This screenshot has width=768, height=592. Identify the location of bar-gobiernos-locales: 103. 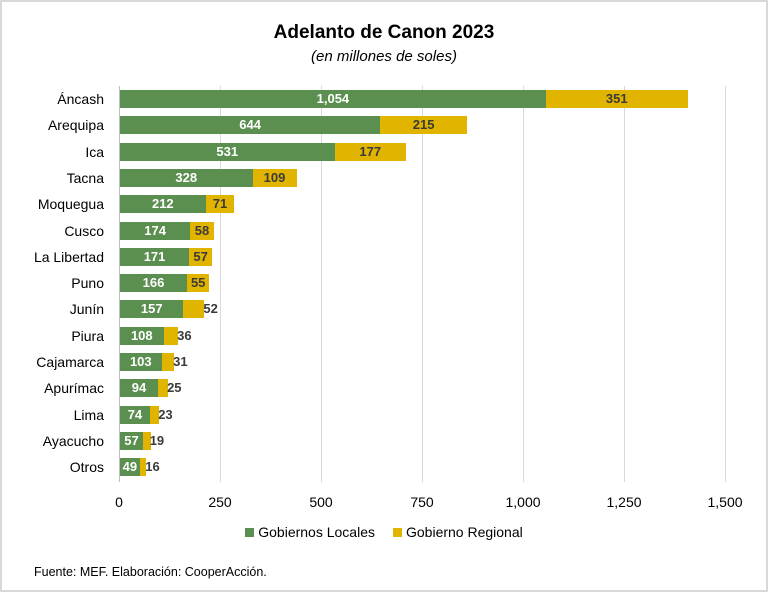
(141, 362).